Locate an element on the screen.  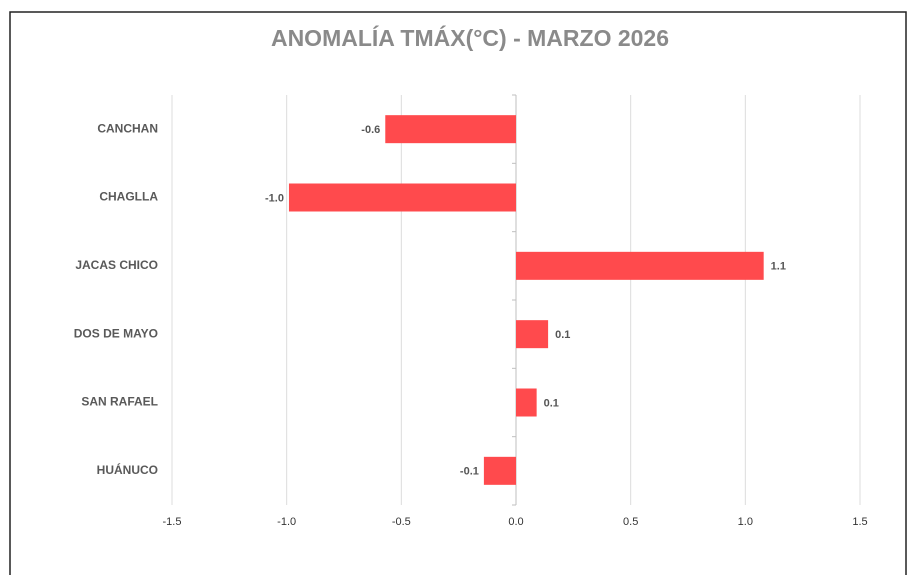
y-tick-label: CANCHAN is located at coordinates (127, 128).